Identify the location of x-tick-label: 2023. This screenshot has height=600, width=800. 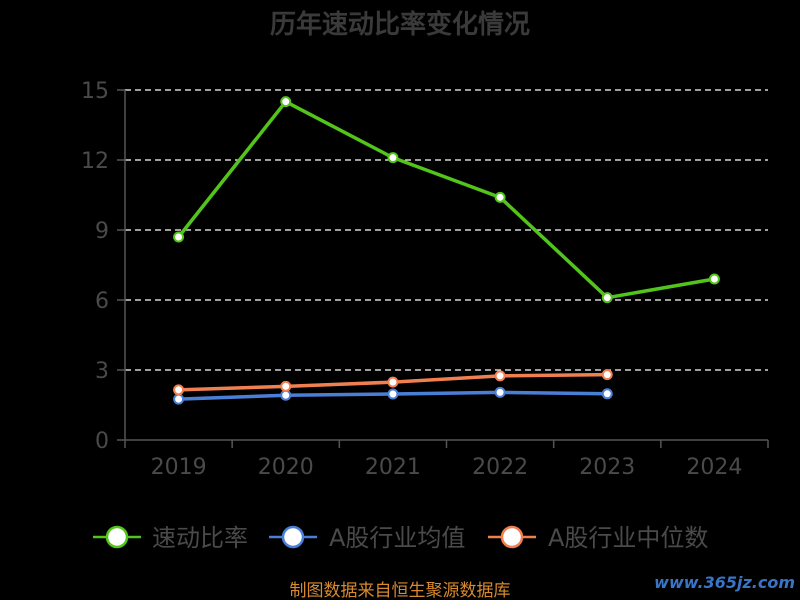
(607, 467).